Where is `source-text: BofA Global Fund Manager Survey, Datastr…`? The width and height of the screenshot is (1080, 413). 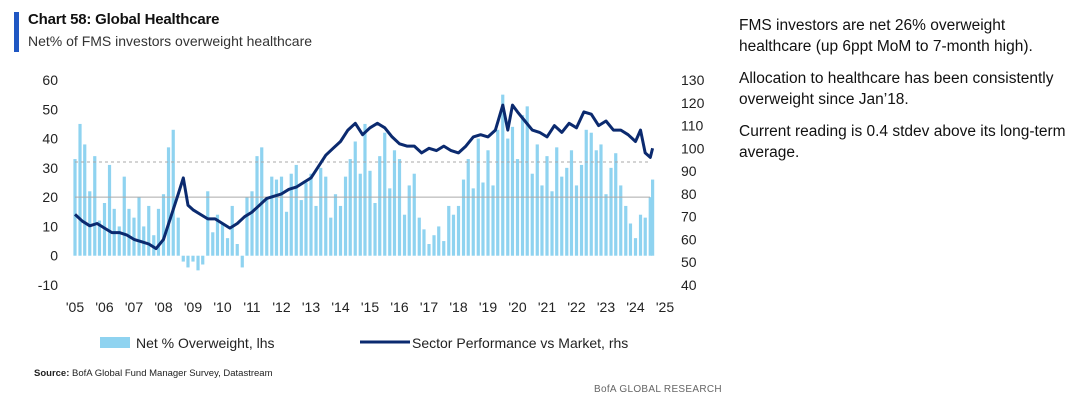
source-text: BofA Global Fund Manager Survey, Datastr… is located at coordinates (171, 373).